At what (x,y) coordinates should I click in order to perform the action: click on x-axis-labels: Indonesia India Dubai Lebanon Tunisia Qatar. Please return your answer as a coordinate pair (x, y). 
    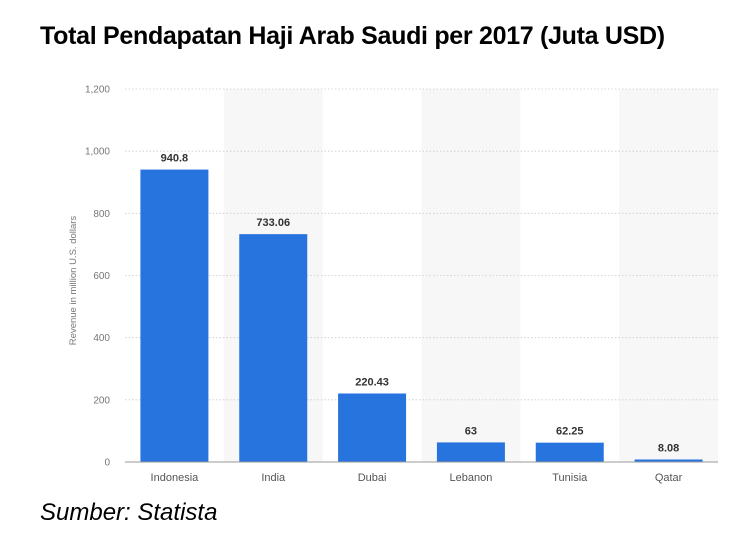
    Looking at the image, I should click on (417, 478).